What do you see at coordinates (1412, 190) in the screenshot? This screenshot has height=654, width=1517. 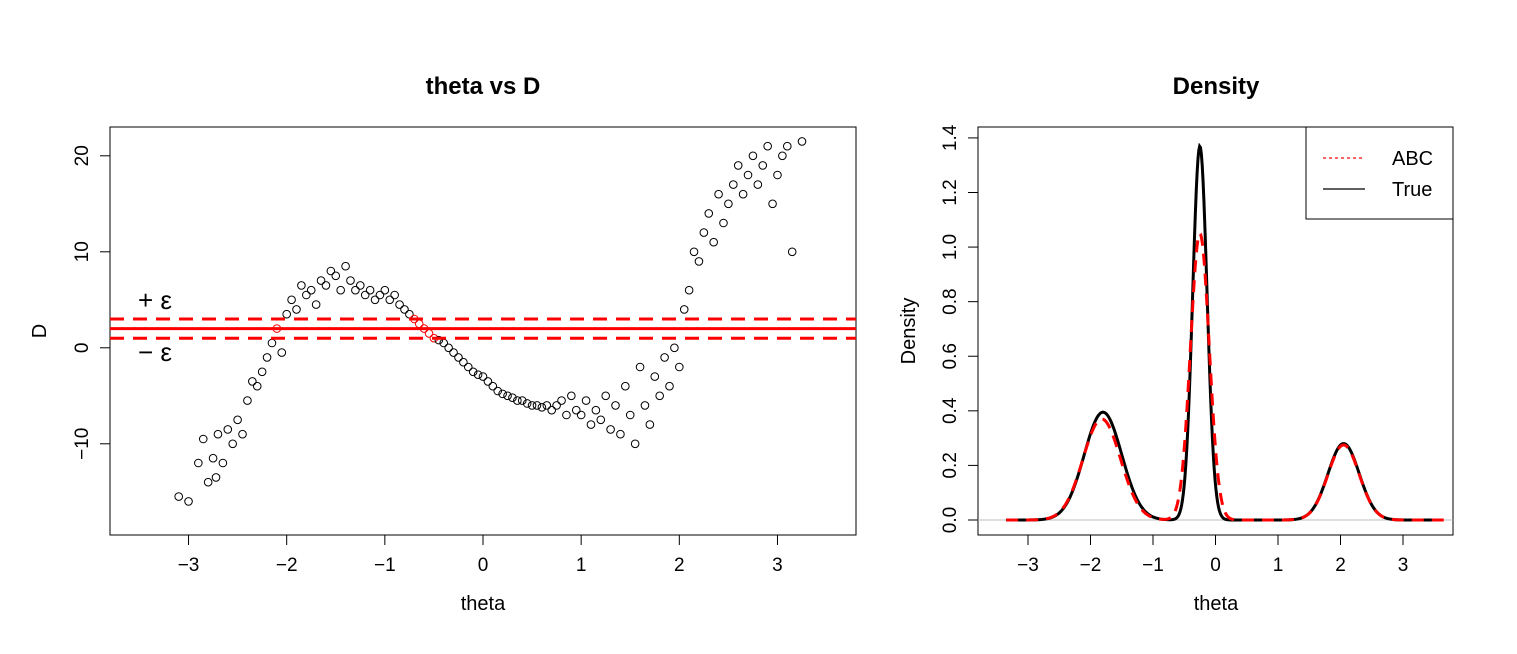 I see `legend-true-label: True` at bounding box center [1412, 190].